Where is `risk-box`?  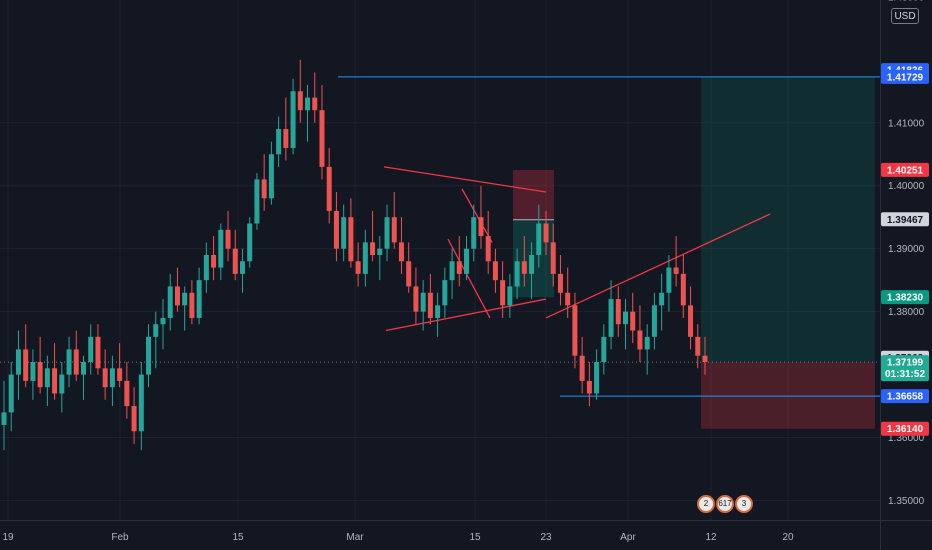
risk-box is located at coordinates (533, 194).